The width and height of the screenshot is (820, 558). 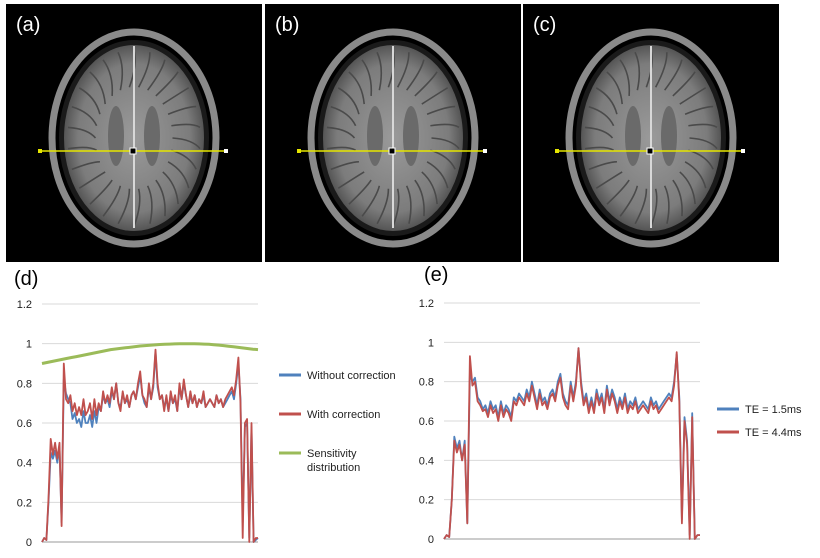 What do you see at coordinates (351, 376) in the screenshot?
I see `legend-label: Without correction` at bounding box center [351, 376].